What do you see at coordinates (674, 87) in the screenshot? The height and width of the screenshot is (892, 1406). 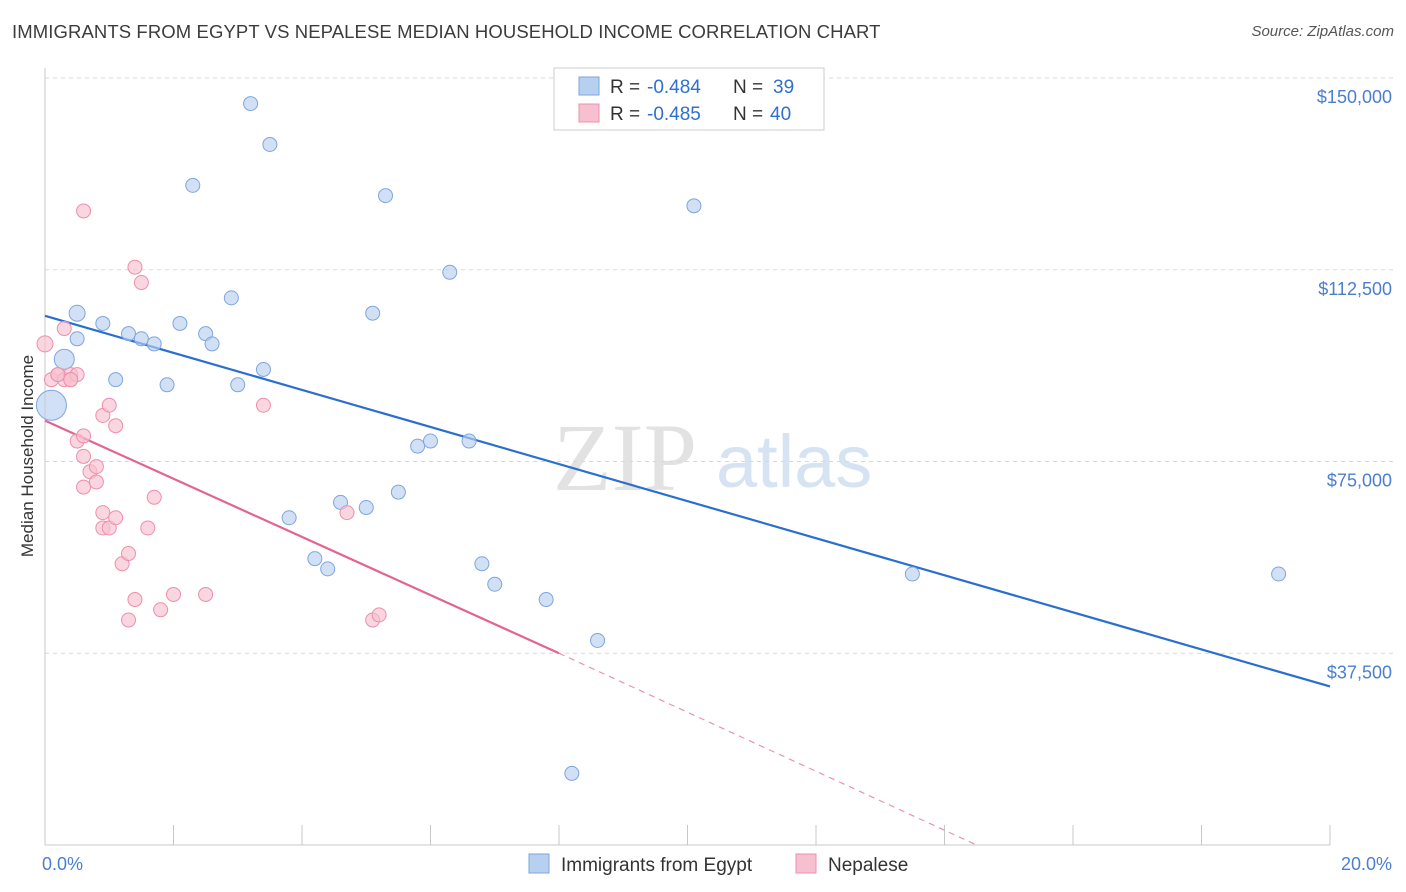 I see `stats-r-value-egypt: -0.484` at bounding box center [674, 87].